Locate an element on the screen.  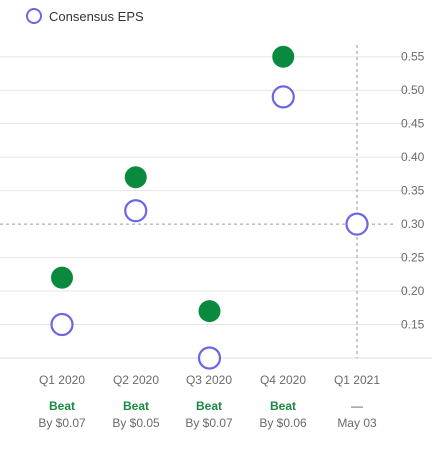
chart-legend: Consensus EPS is located at coordinates (85, 16).